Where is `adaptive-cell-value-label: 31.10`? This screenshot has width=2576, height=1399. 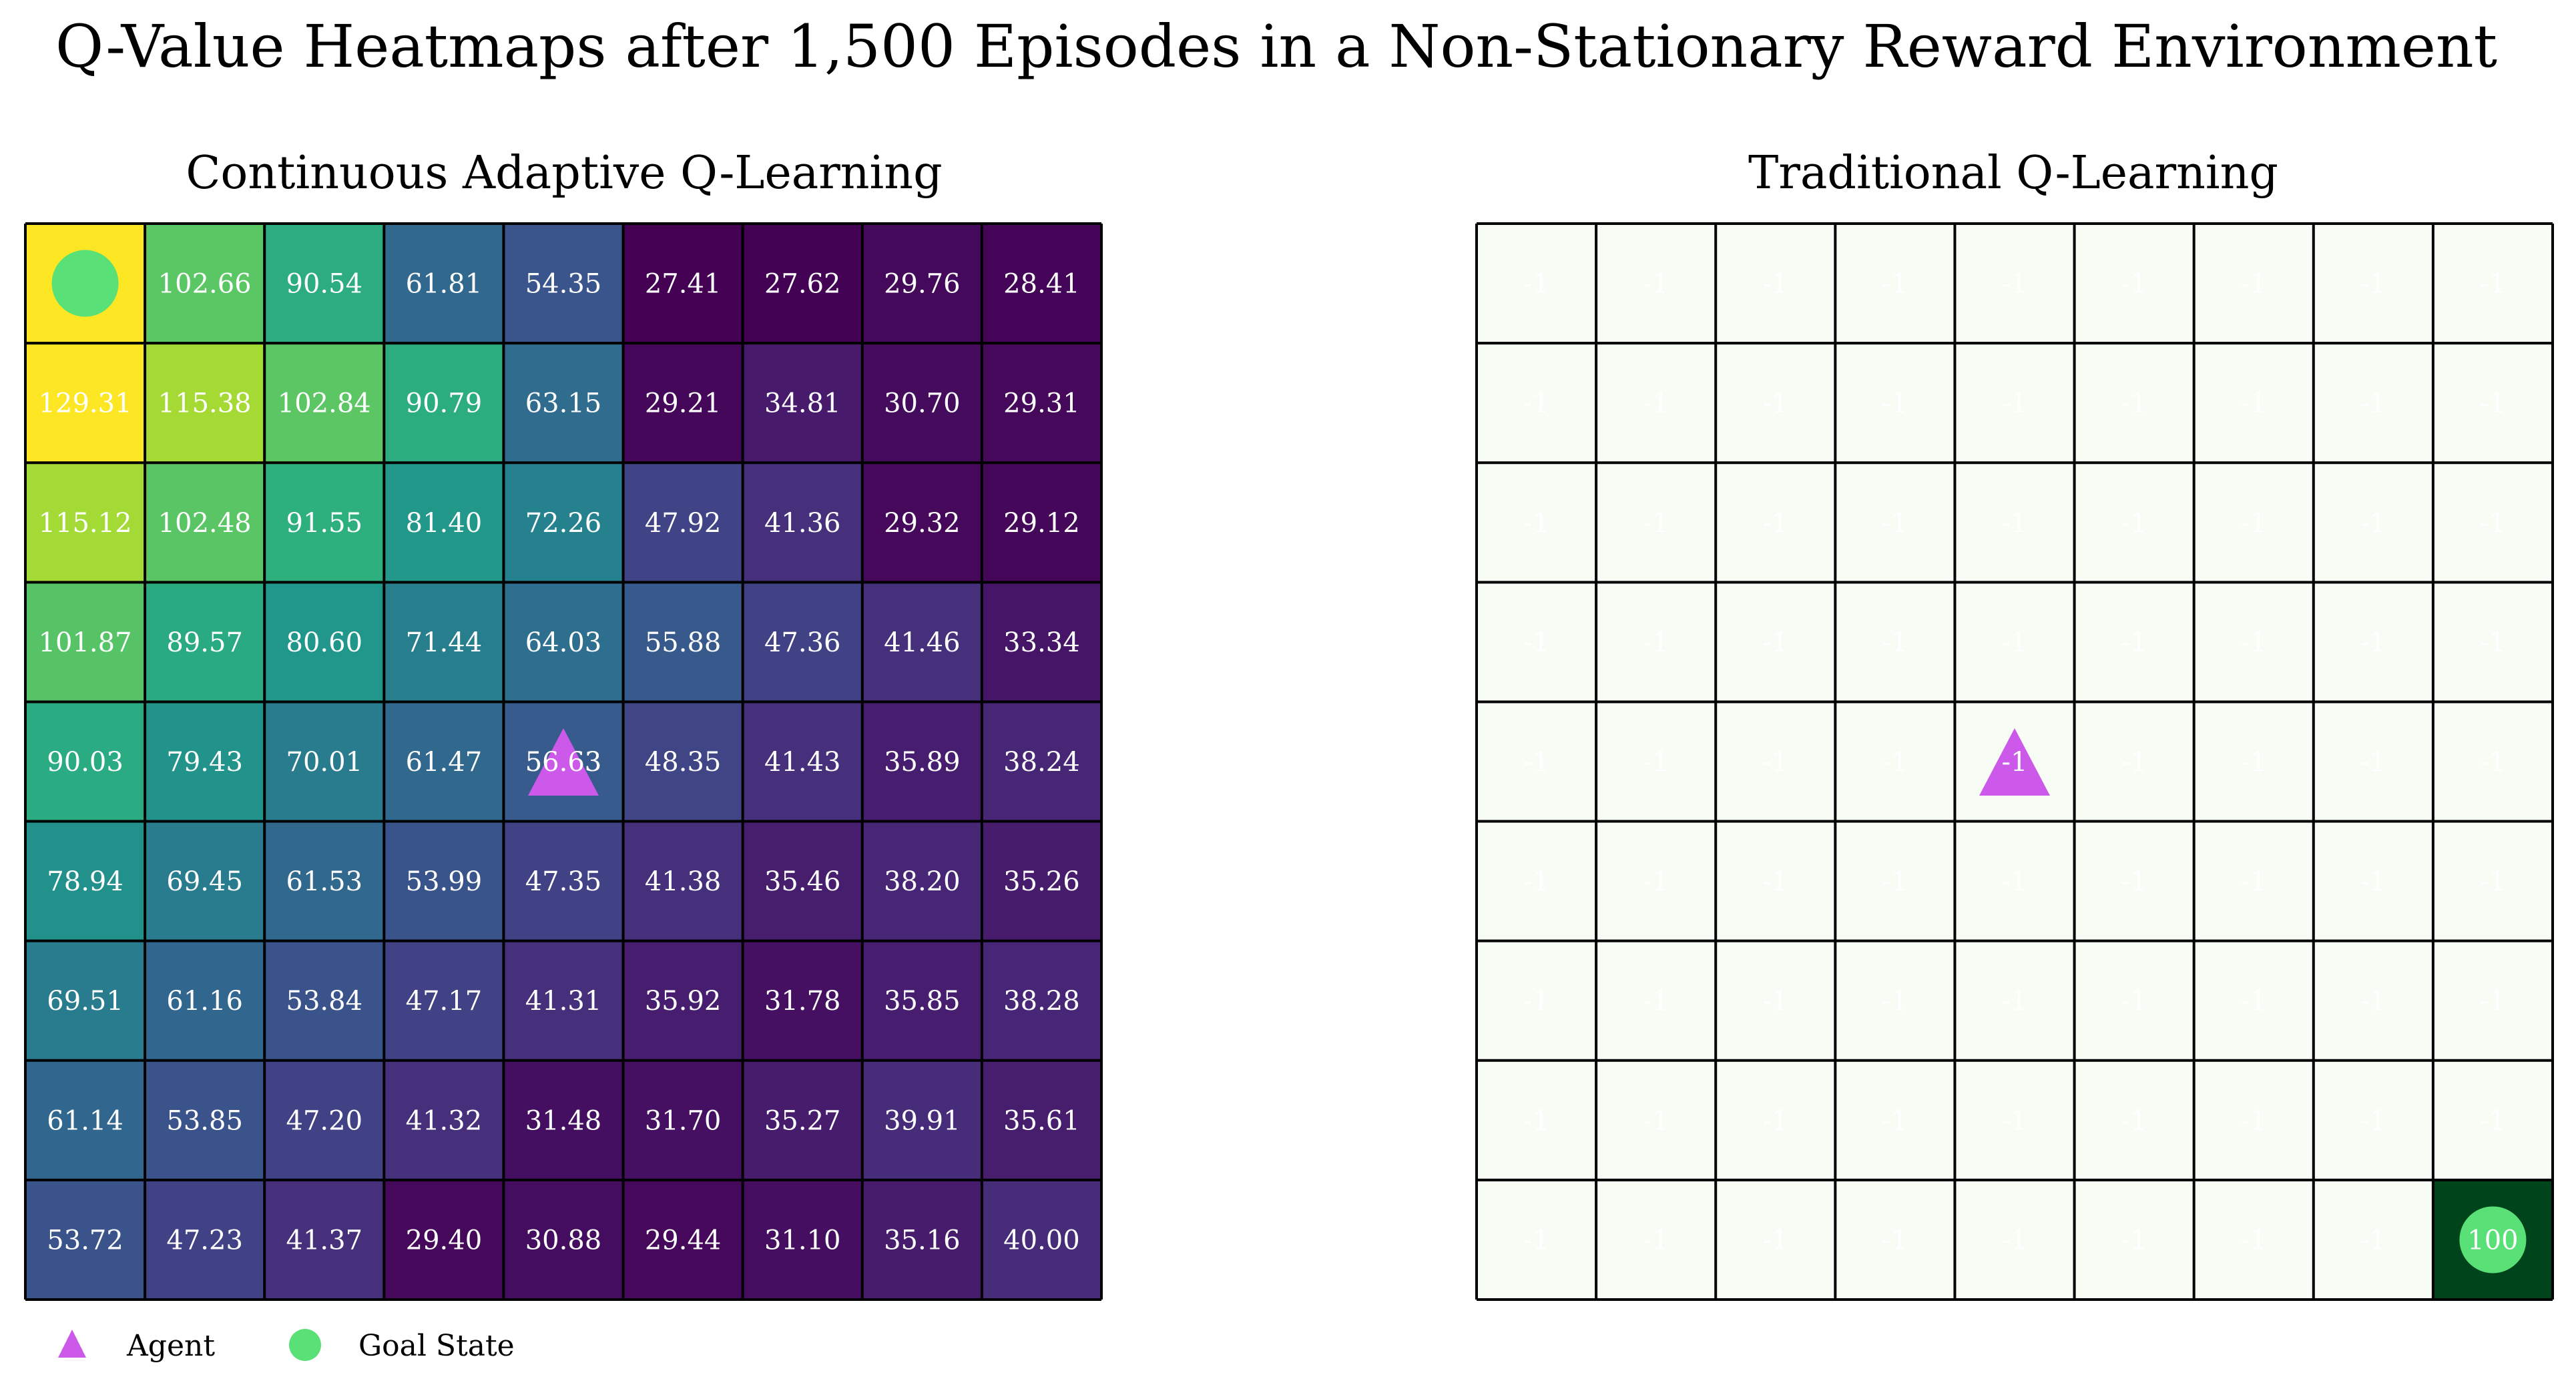
adaptive-cell-value-label: 31.10 is located at coordinates (802, 1240).